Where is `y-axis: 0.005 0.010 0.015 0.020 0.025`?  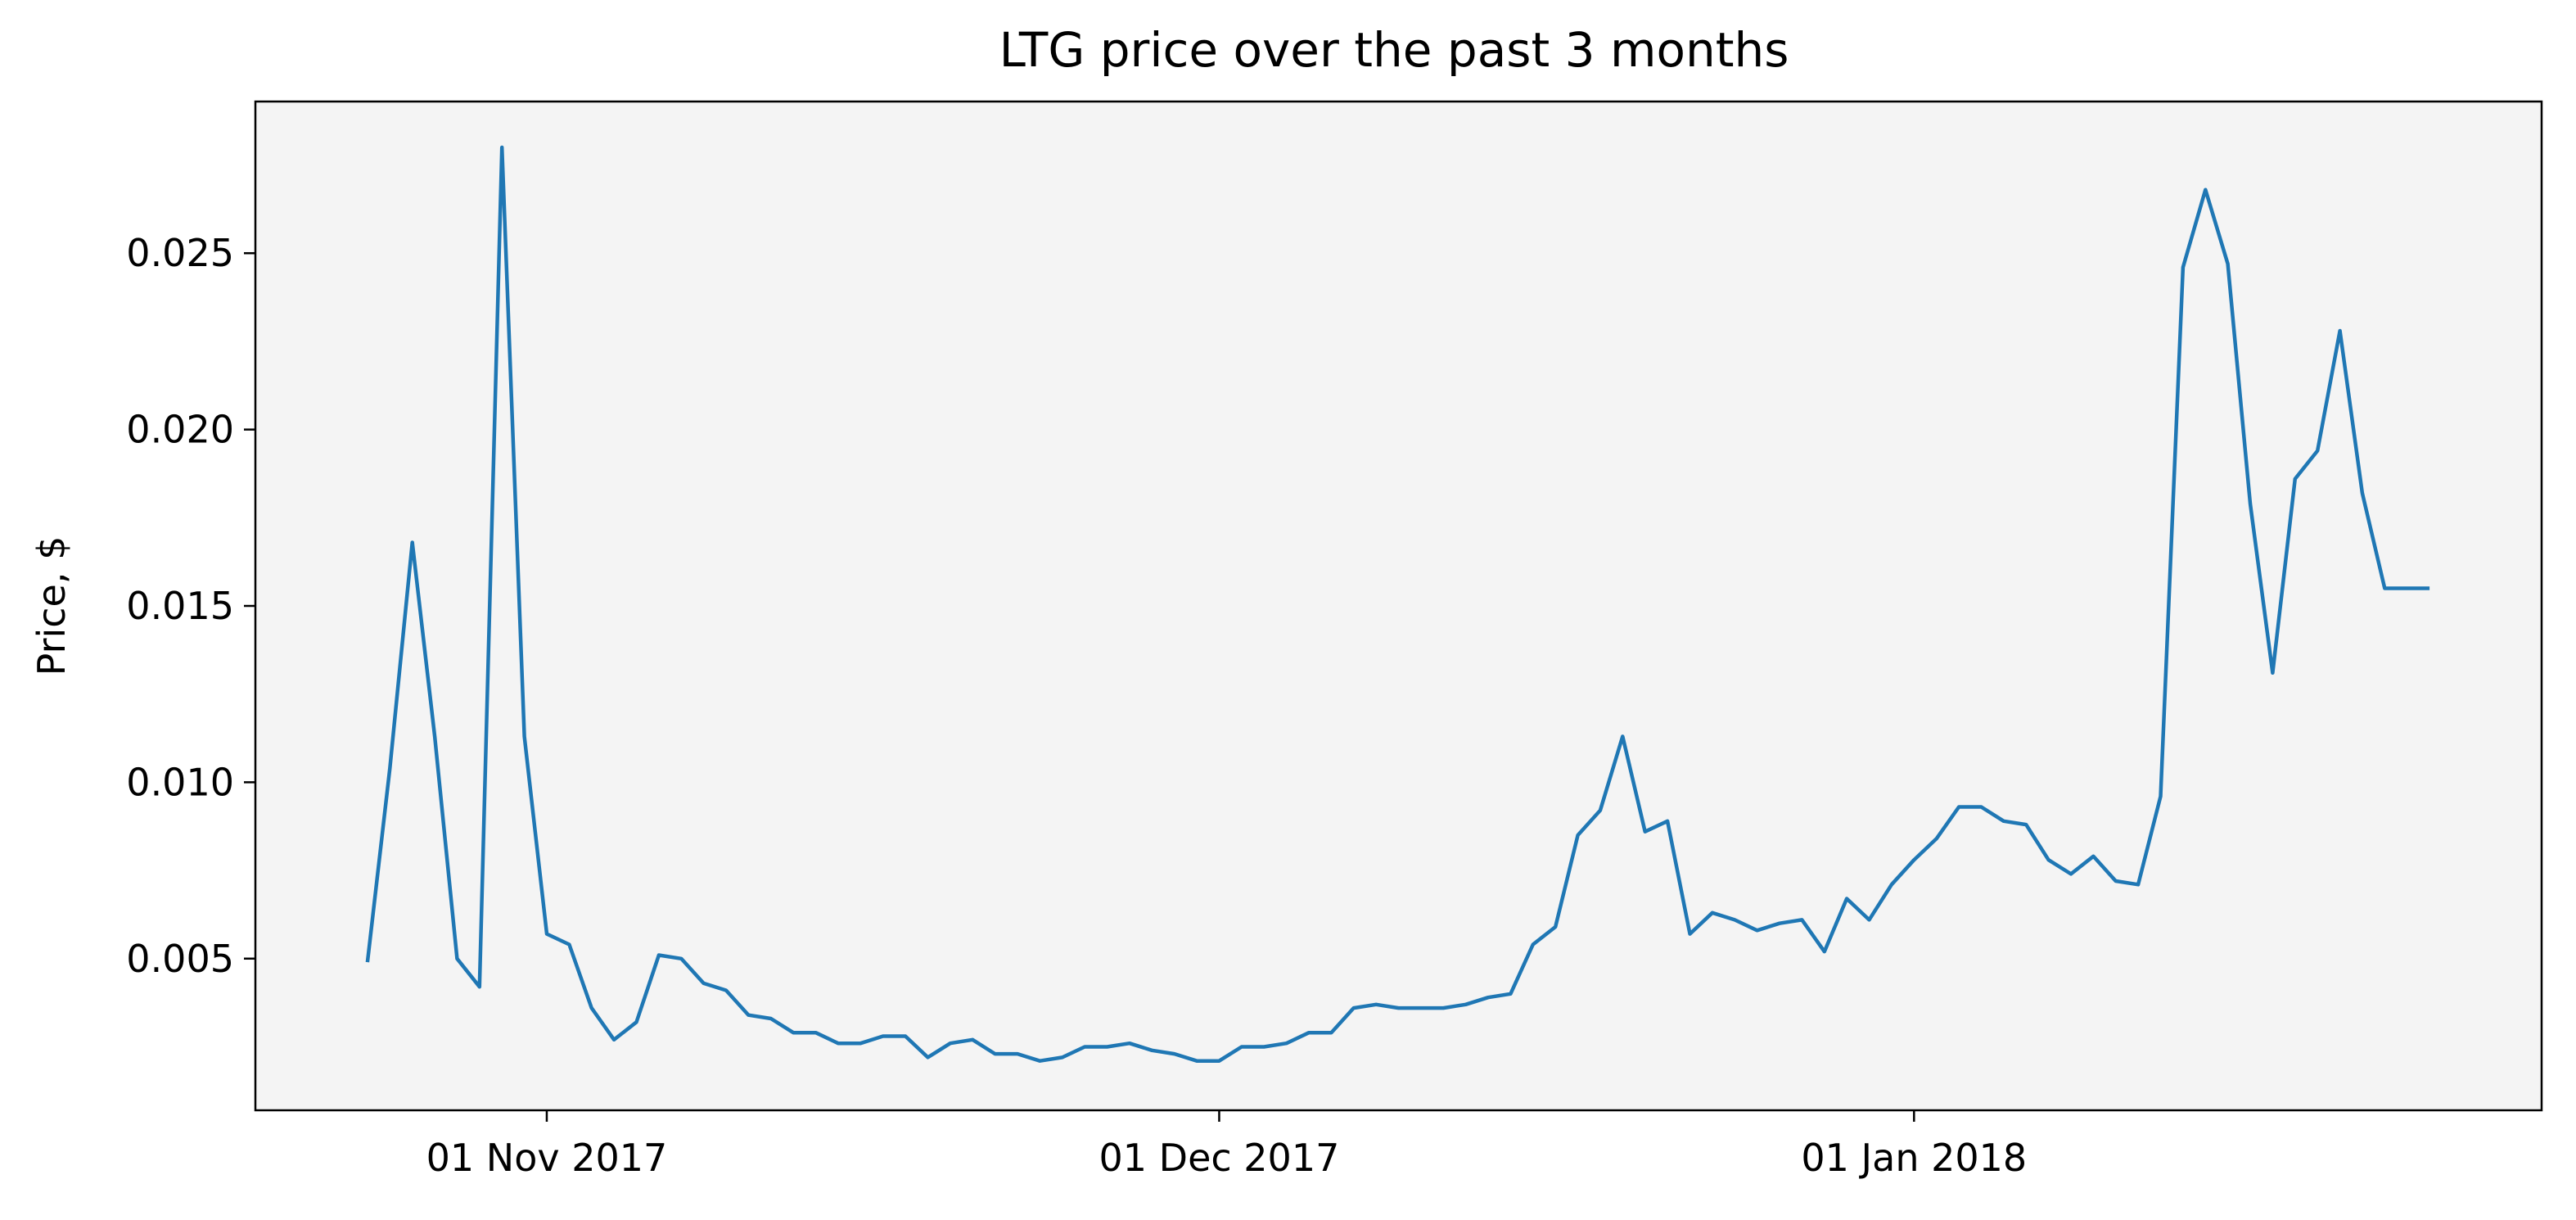 y-axis: 0.005 0.010 0.015 0.020 0.025 is located at coordinates (190, 606).